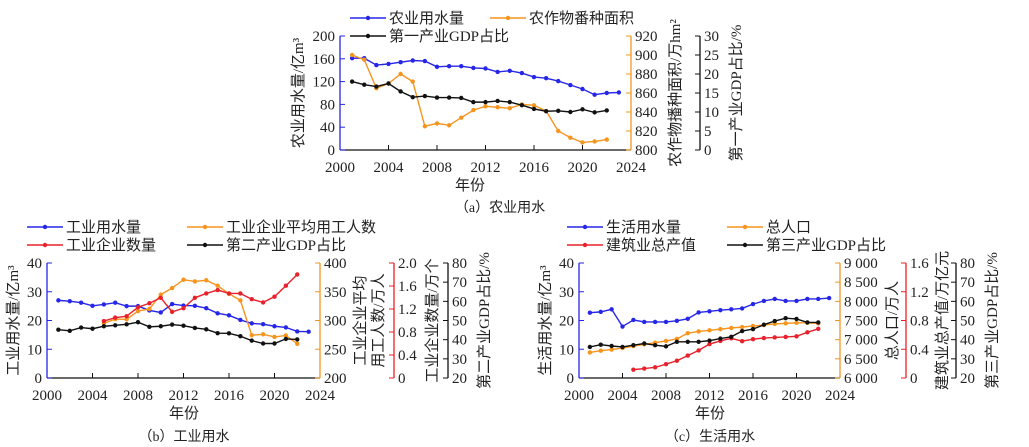 The width and height of the screenshot is (1029, 447). I want to click on y-tick-label: 1.6, so click(407, 287).